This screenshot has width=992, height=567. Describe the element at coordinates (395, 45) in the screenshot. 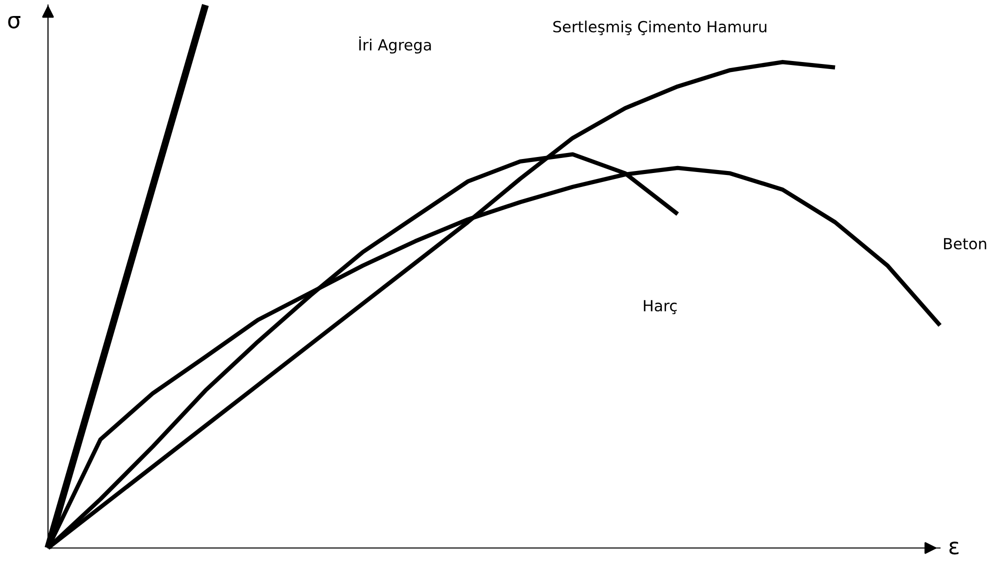

I see `annotation: İri Agrega` at that location.